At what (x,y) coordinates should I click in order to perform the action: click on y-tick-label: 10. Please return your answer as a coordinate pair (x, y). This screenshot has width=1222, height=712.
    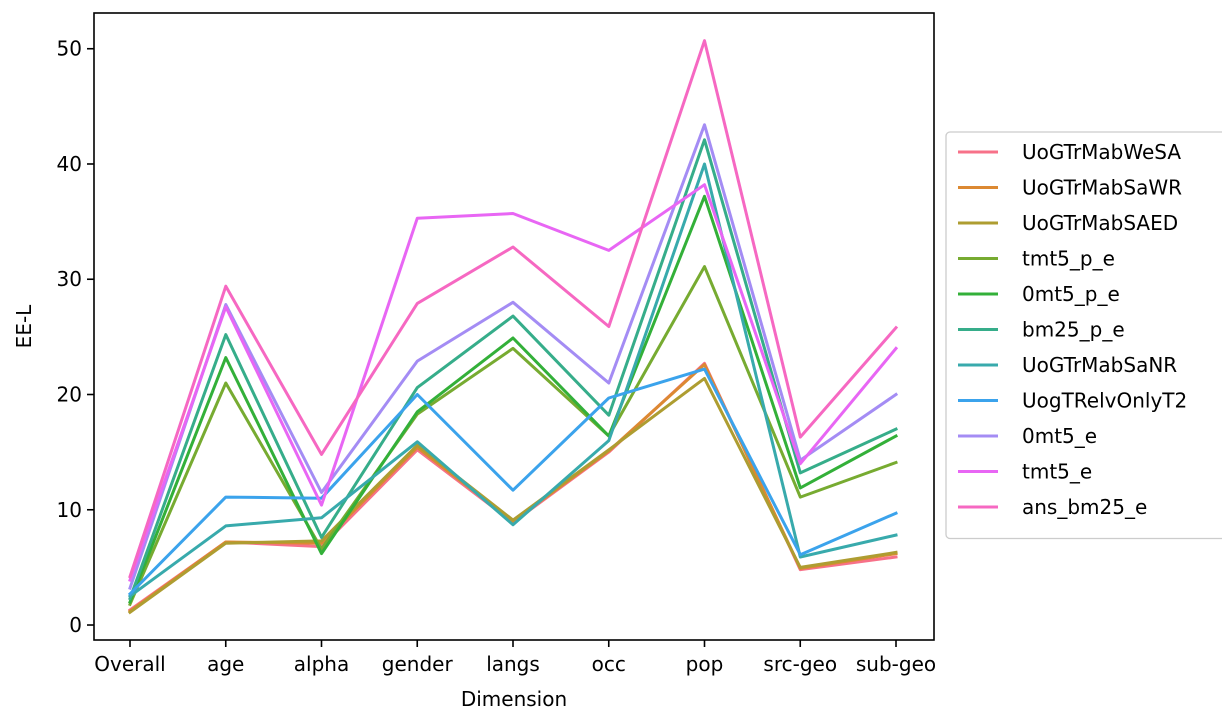
    Looking at the image, I should click on (69, 510).